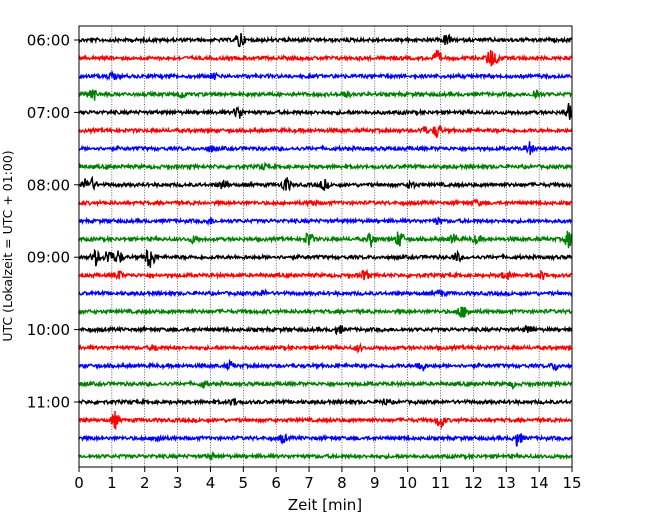  Describe the element at coordinates (325, 385) in the screenshot. I see `trace-10:45` at that location.